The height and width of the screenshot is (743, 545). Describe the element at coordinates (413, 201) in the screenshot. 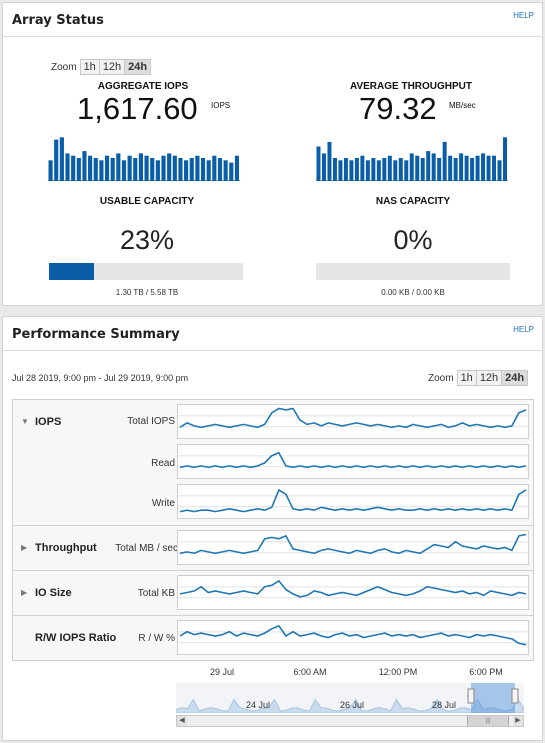

I see `nas-capacity-label: NAS CAPACITY` at that location.